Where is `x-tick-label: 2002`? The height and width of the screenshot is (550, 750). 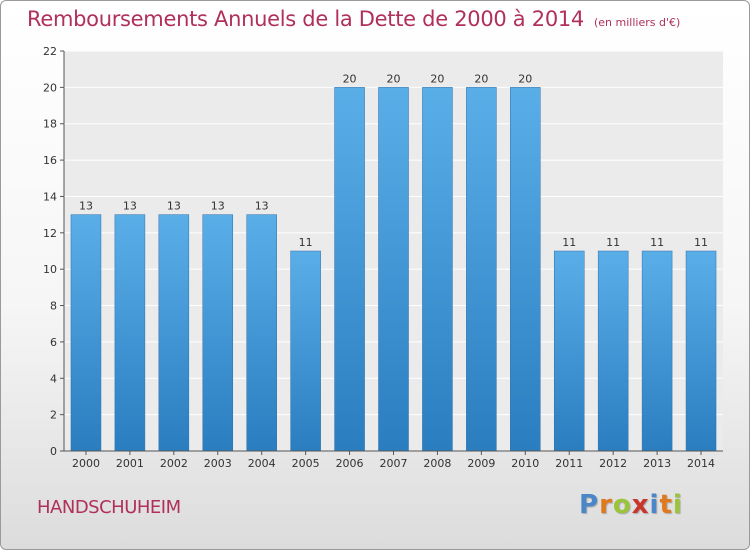 x-tick-label: 2002 is located at coordinates (174, 463).